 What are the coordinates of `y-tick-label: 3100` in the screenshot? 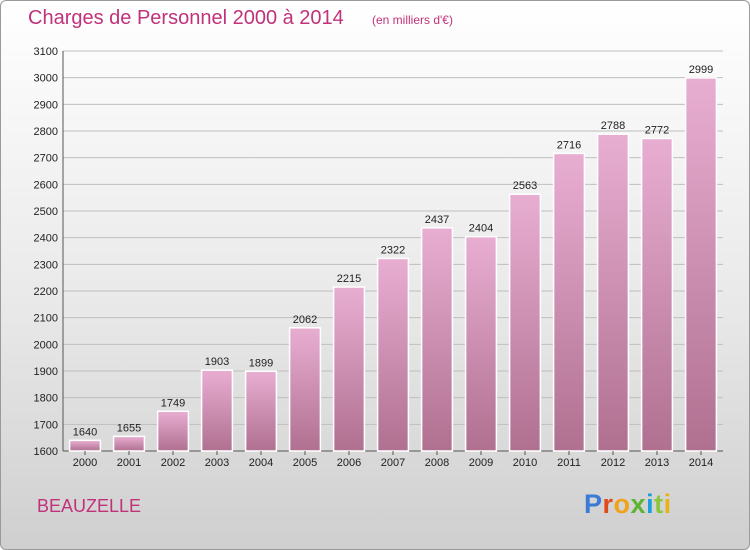 It's located at (46, 52).